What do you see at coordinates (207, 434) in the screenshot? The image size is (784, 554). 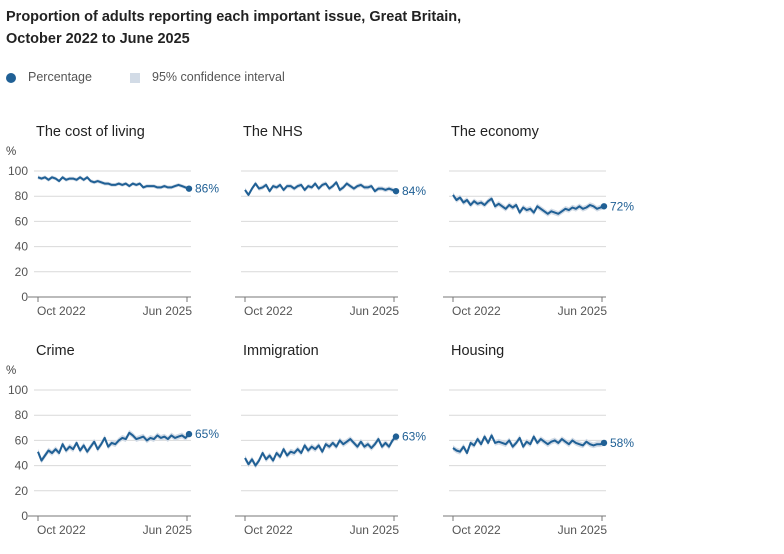 I see `end-value-label: 65%` at bounding box center [207, 434].